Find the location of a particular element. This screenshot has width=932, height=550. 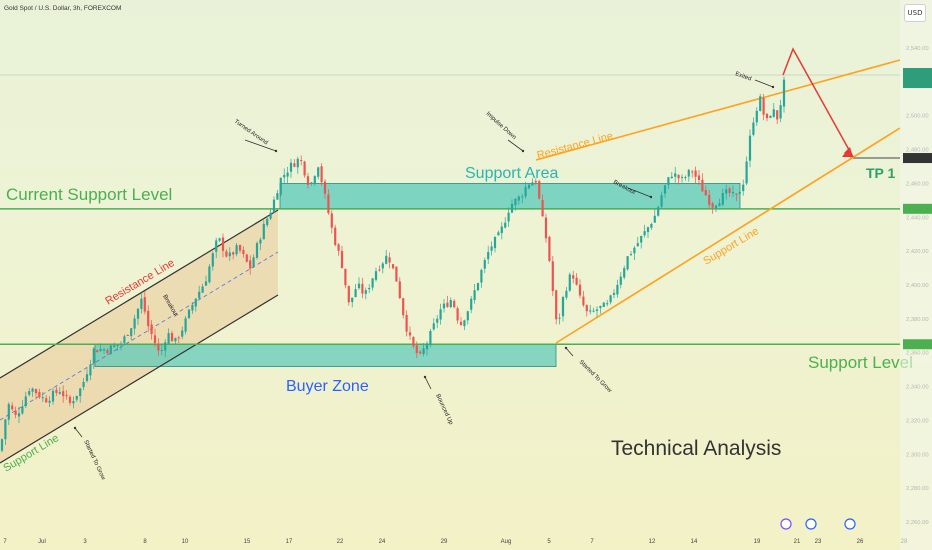

wedge-resistance-label: Resistance Line is located at coordinates (575, 146).